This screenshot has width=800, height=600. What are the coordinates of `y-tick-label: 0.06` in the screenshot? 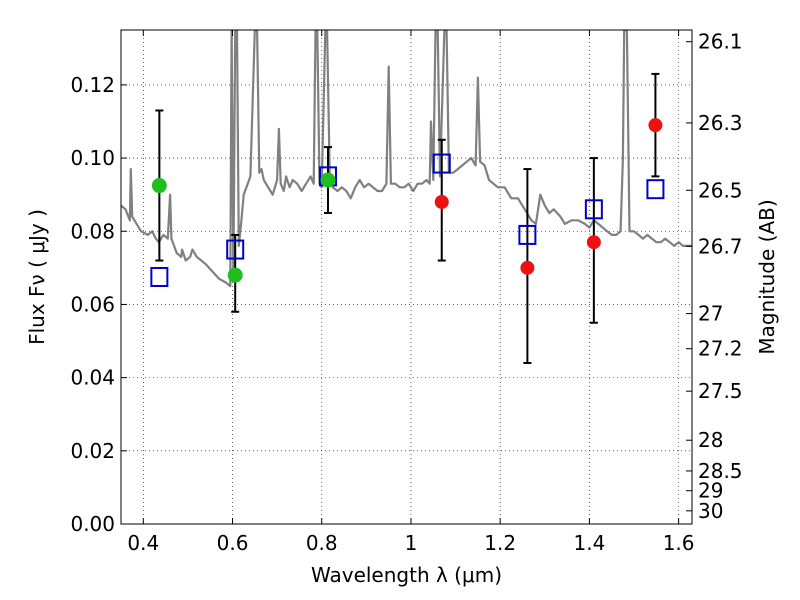 It's located at (92, 304).